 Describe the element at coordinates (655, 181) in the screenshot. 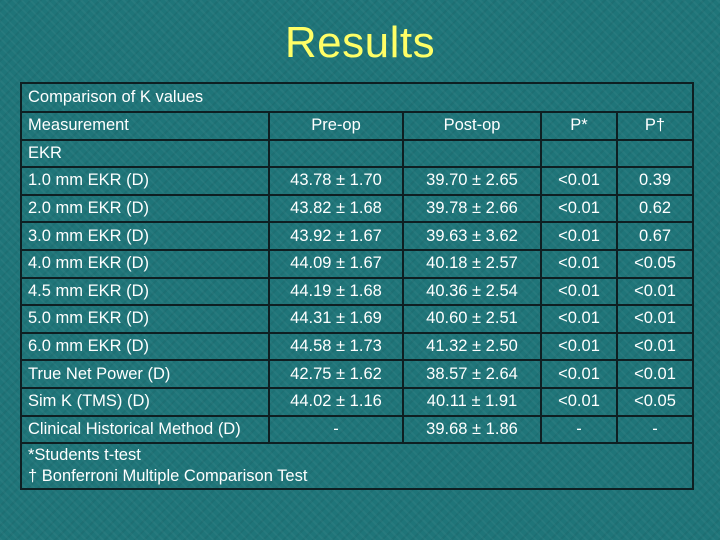

I see `p-dagger-cell: 0.39` at that location.